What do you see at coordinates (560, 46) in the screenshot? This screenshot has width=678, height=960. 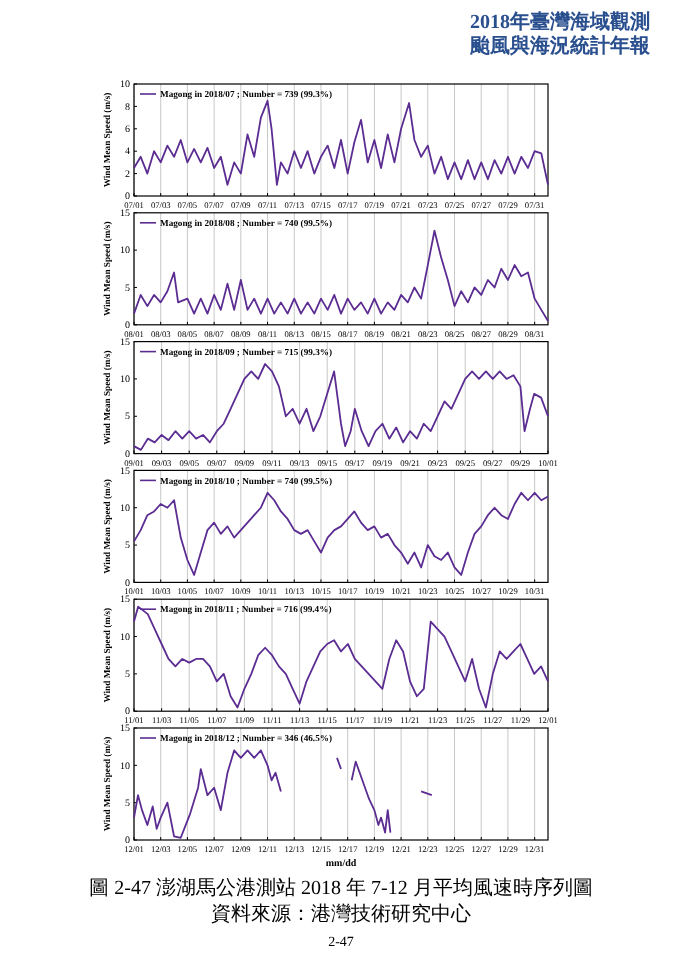 I see `text: 颱風與海況統計年報` at bounding box center [560, 46].